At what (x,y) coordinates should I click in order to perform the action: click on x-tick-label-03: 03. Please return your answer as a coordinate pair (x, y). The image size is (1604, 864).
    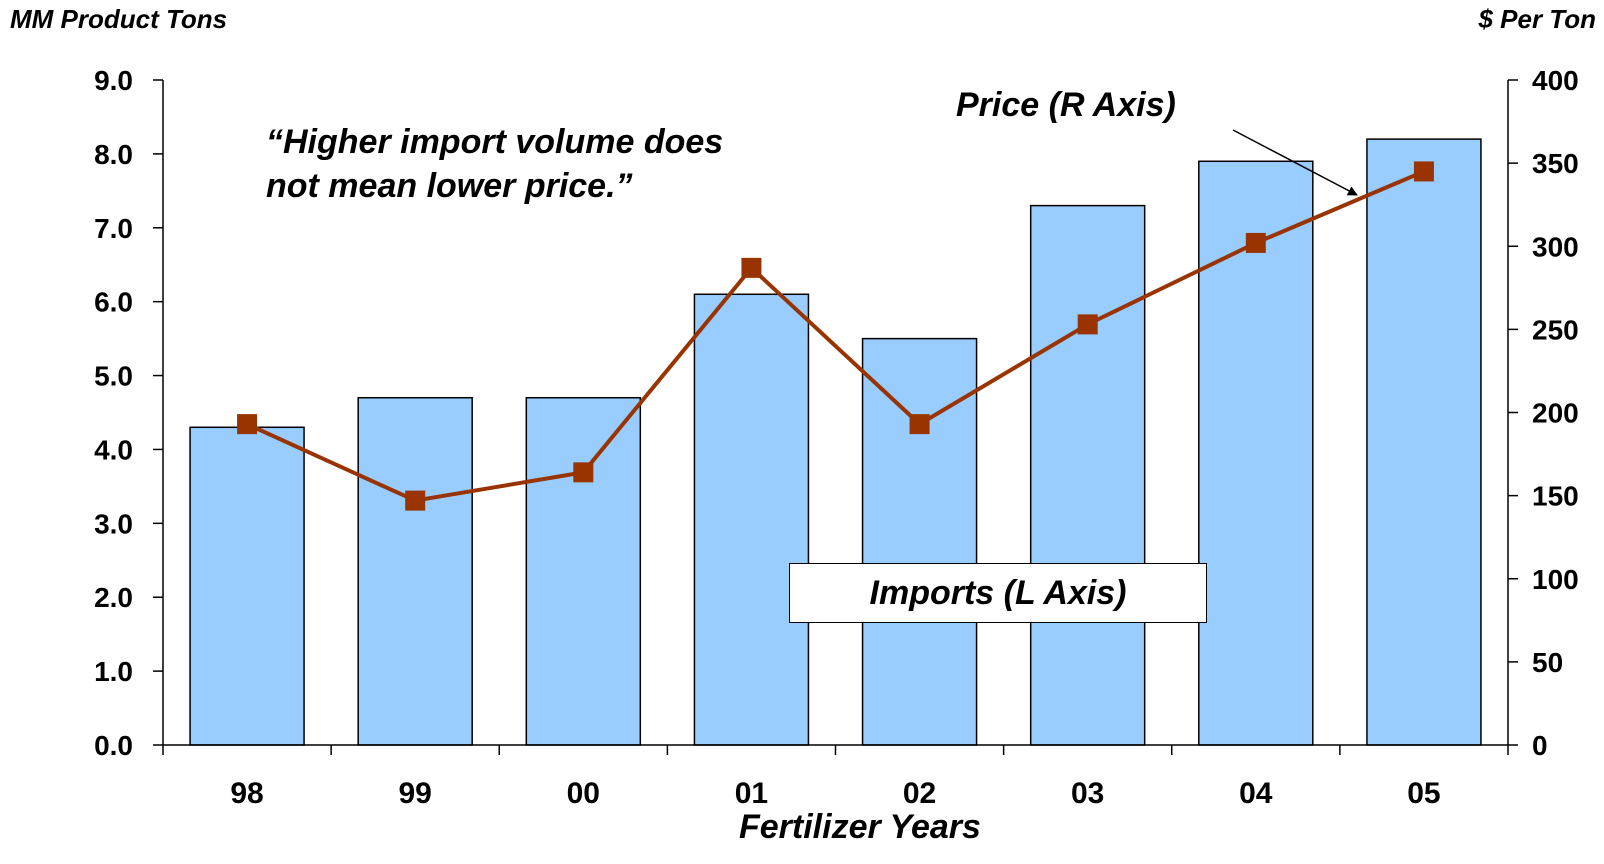
    Looking at the image, I should click on (1087, 793).